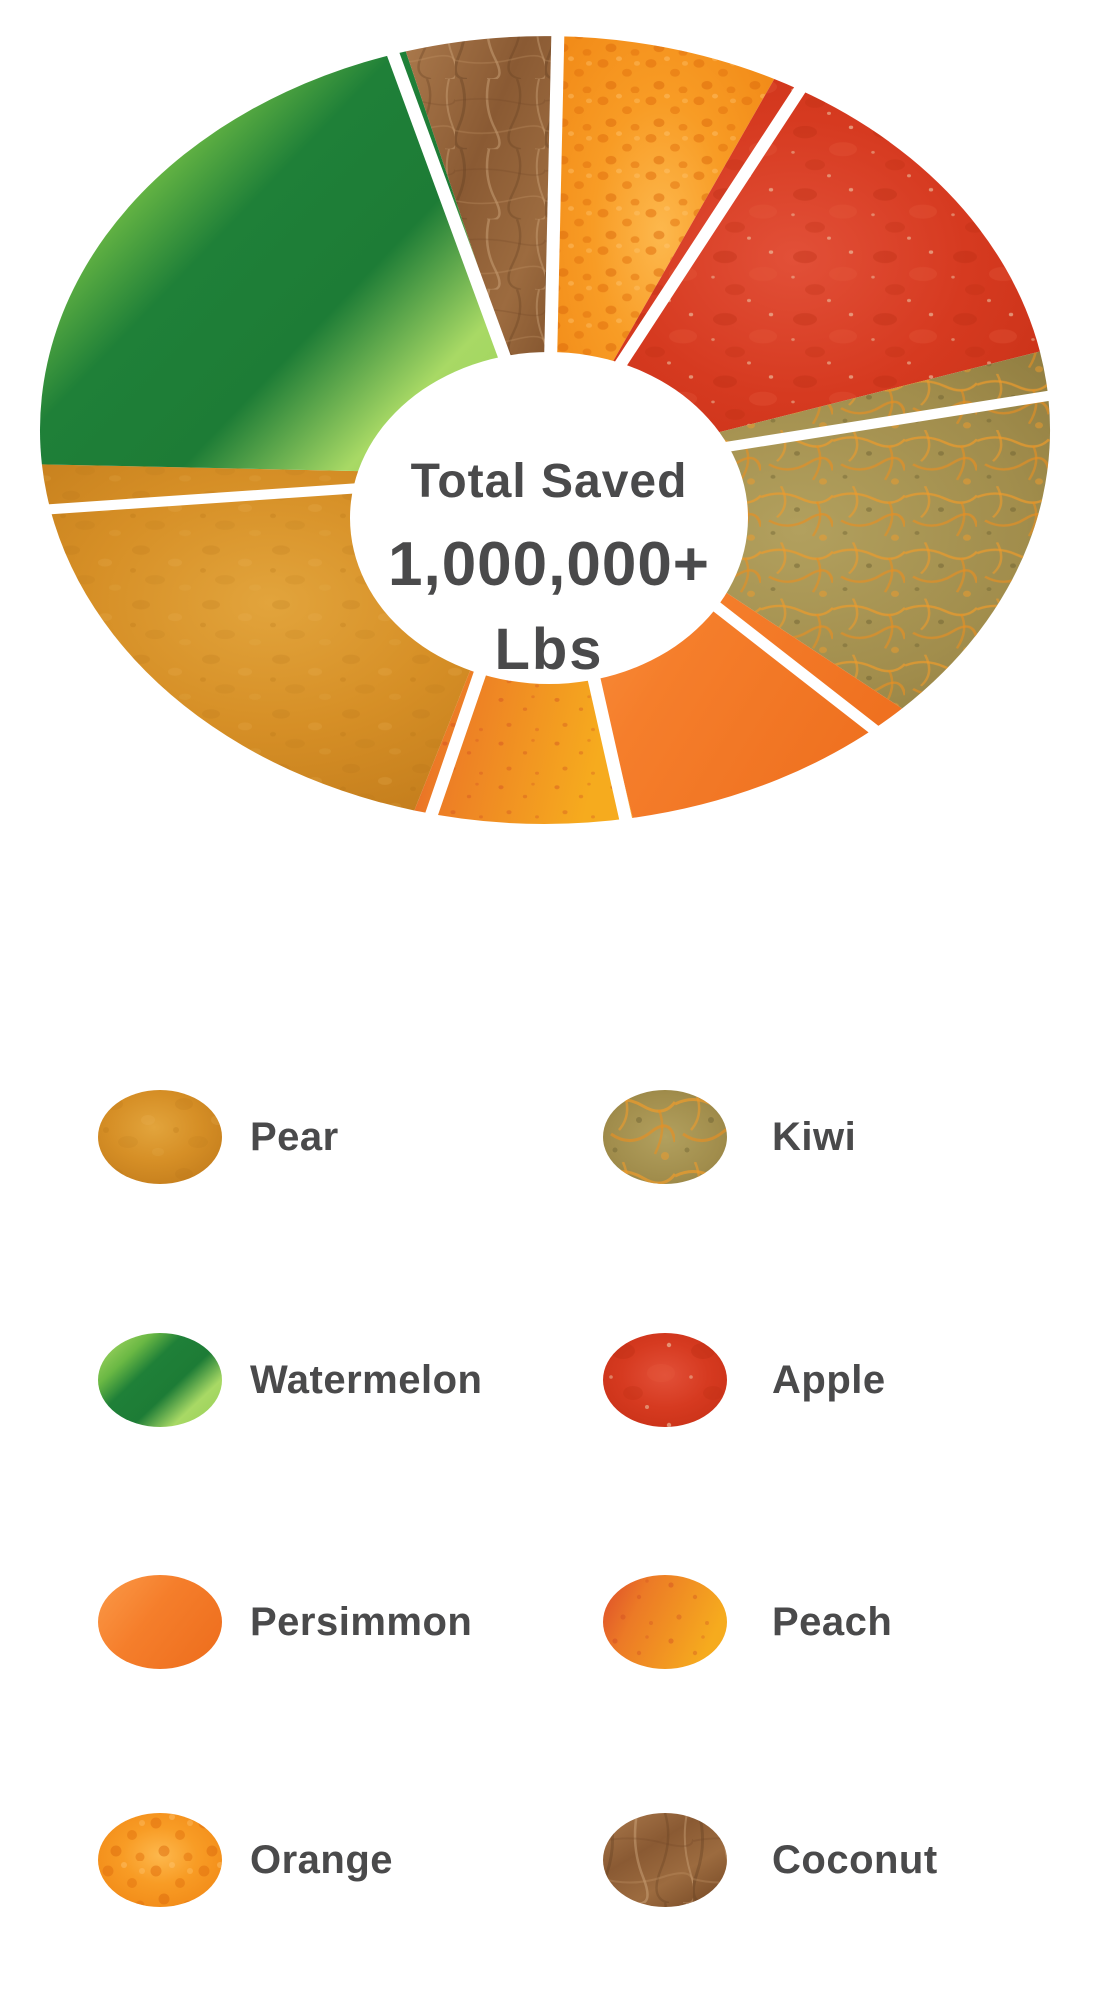  Describe the element at coordinates (322, 1859) in the screenshot. I see `legend-label-orange: Orange` at that location.